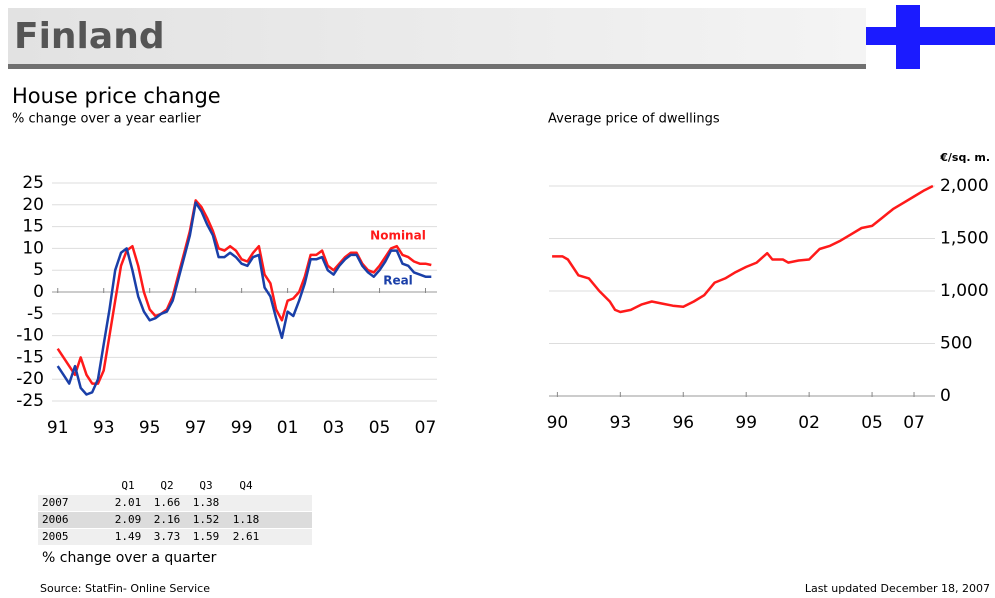  Describe the element at coordinates (128, 519) in the screenshot. I see `table-cell: 2.09` at that location.